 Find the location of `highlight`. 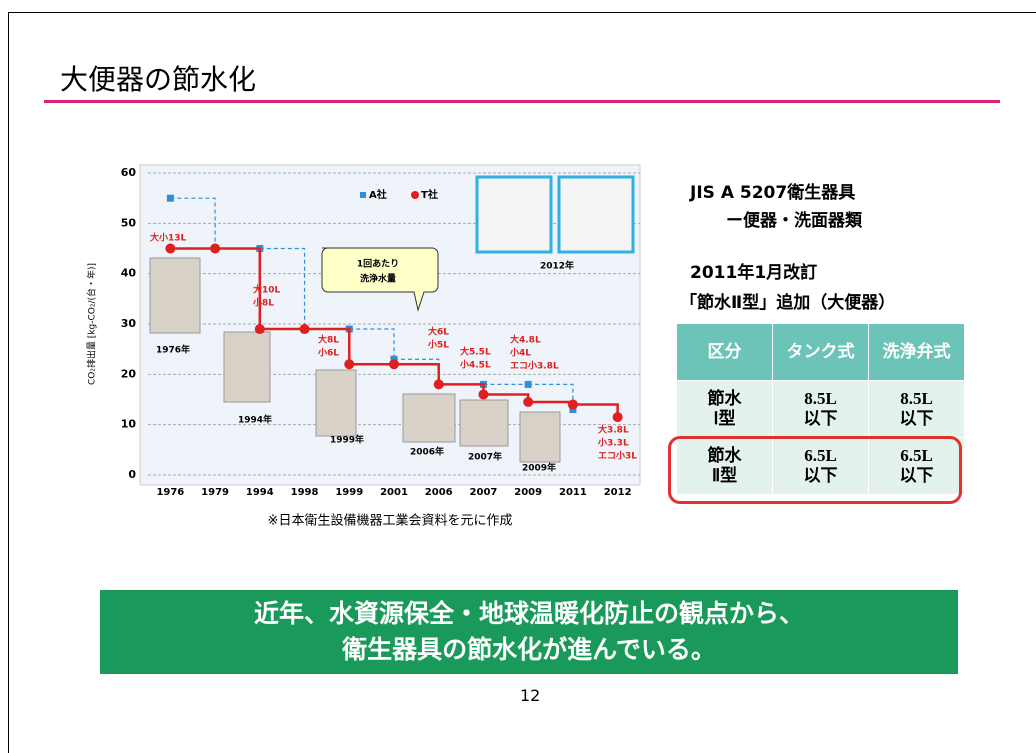

highlight is located at coordinates (815, 470).